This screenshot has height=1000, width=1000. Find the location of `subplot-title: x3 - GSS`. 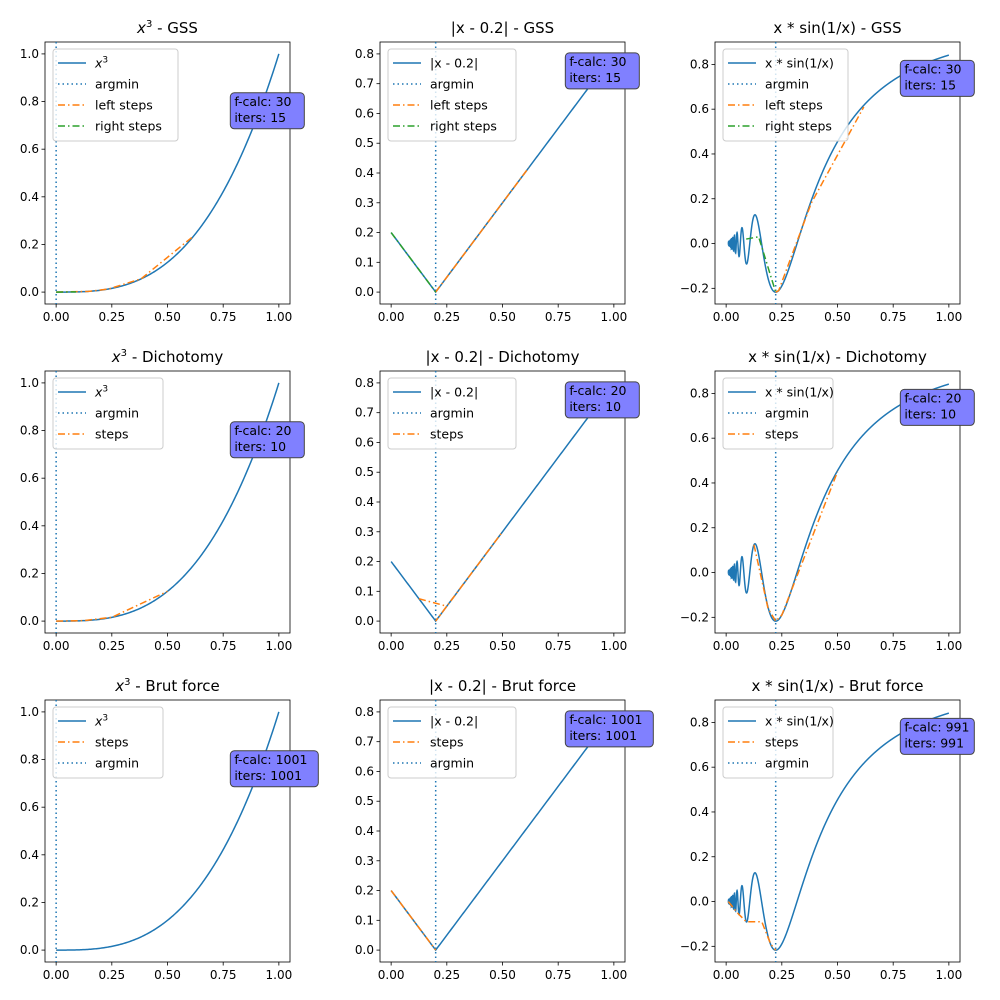

subplot-title: x3 - GSS is located at coordinates (167, 28).